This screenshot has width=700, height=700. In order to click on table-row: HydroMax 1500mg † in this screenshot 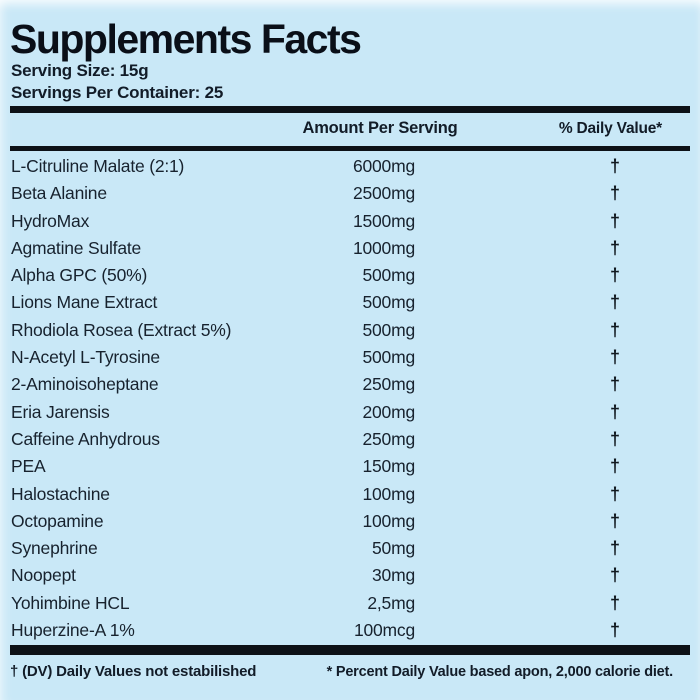, I will do `click(350, 221)`.